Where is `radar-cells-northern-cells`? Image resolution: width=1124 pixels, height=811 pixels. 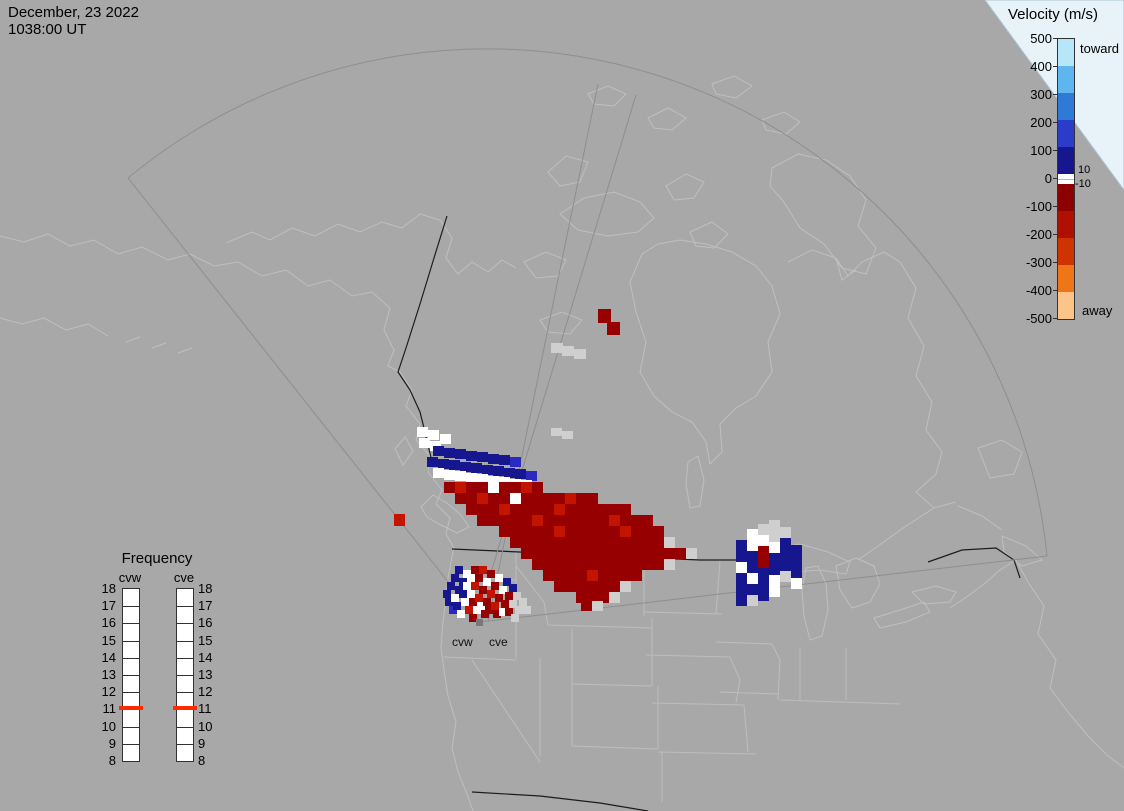 radar-cells-northern-cells is located at coordinates (585, 334).